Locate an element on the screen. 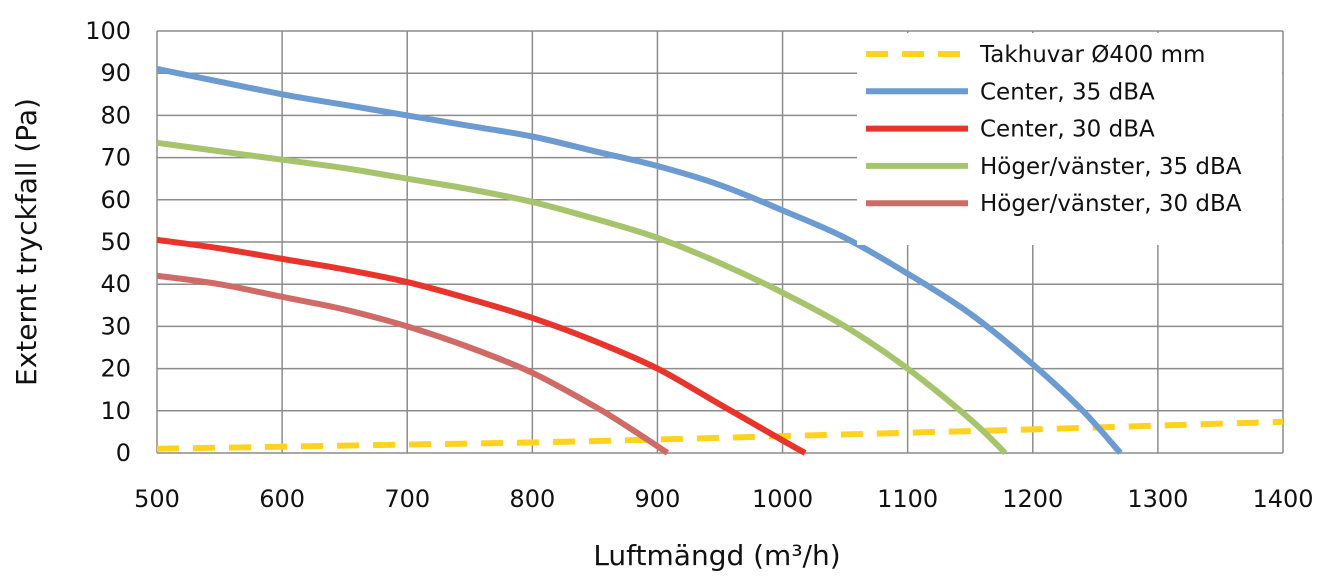 This screenshot has height=583, width=1325. y-tick-label: 100 is located at coordinates (108, 31).